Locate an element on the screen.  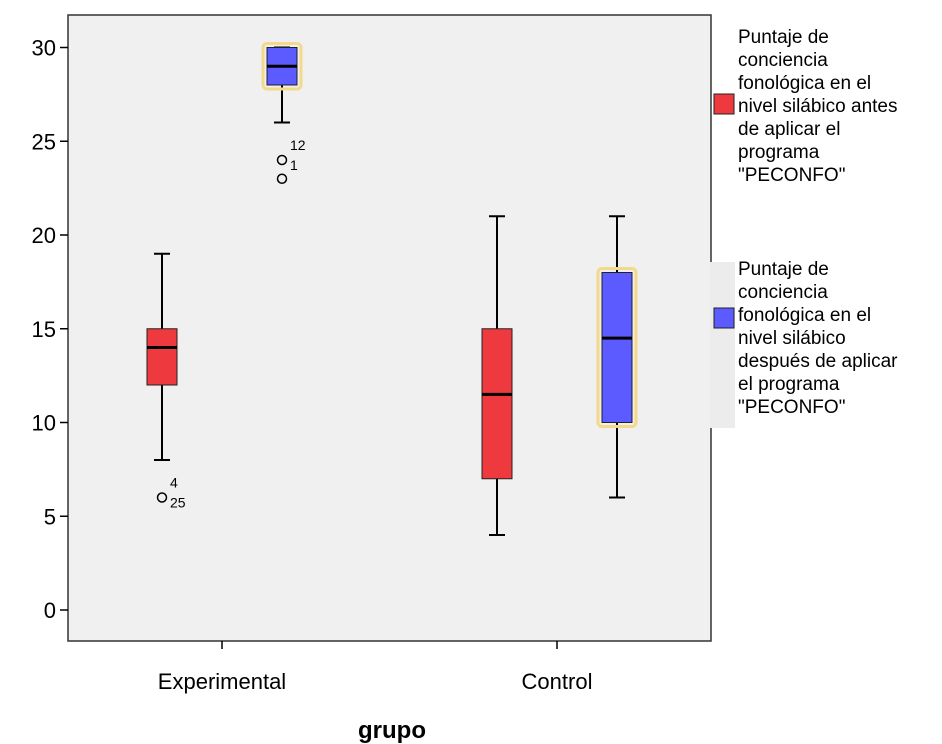
y-tick-label-0: 0 is located at coordinates (50, 610).